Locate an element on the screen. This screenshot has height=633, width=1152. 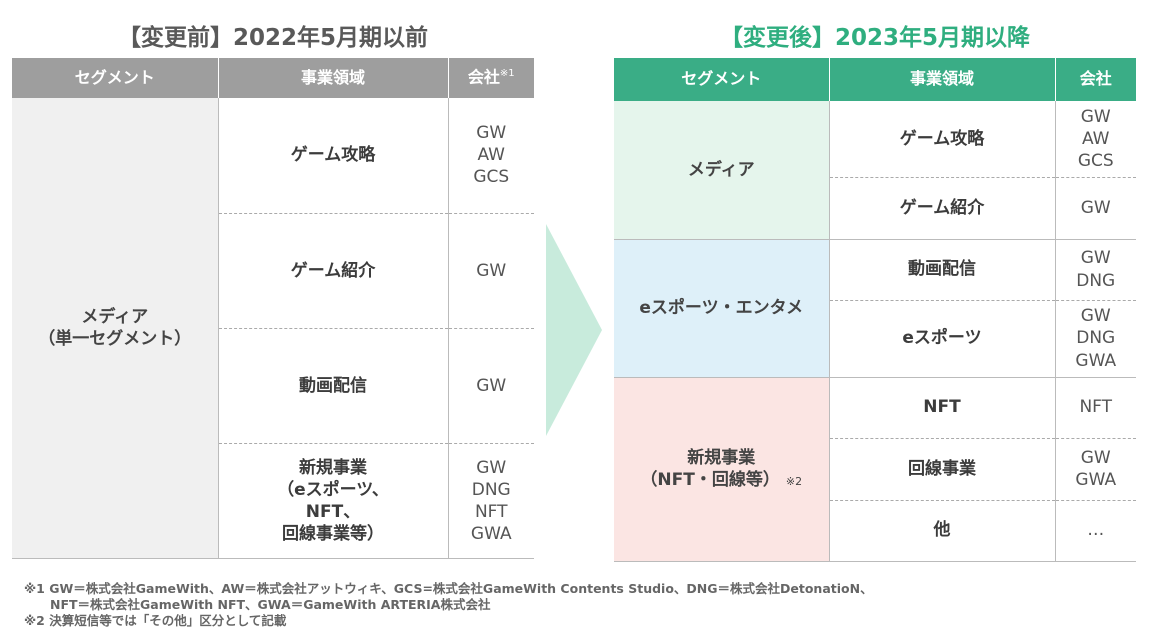
before-company-cell: GW AW GCS is located at coordinates (491, 156).